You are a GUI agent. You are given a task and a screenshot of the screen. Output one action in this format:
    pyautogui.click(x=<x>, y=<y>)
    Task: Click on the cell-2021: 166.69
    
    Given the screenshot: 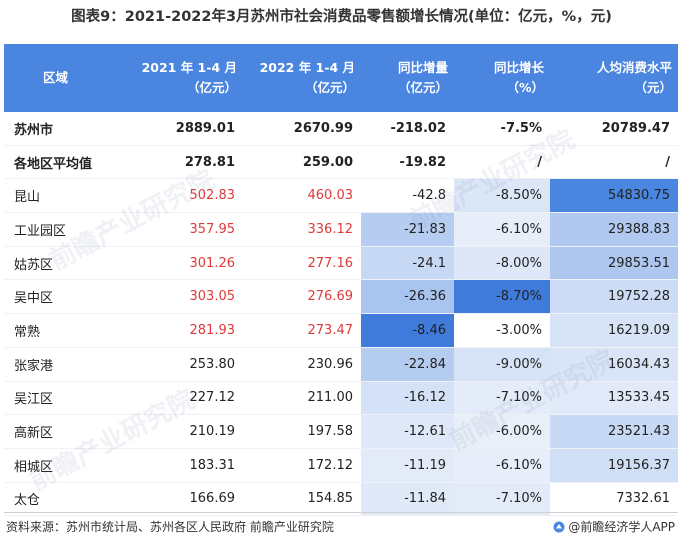 What is the action you would take?
    pyautogui.click(x=175, y=499)
    